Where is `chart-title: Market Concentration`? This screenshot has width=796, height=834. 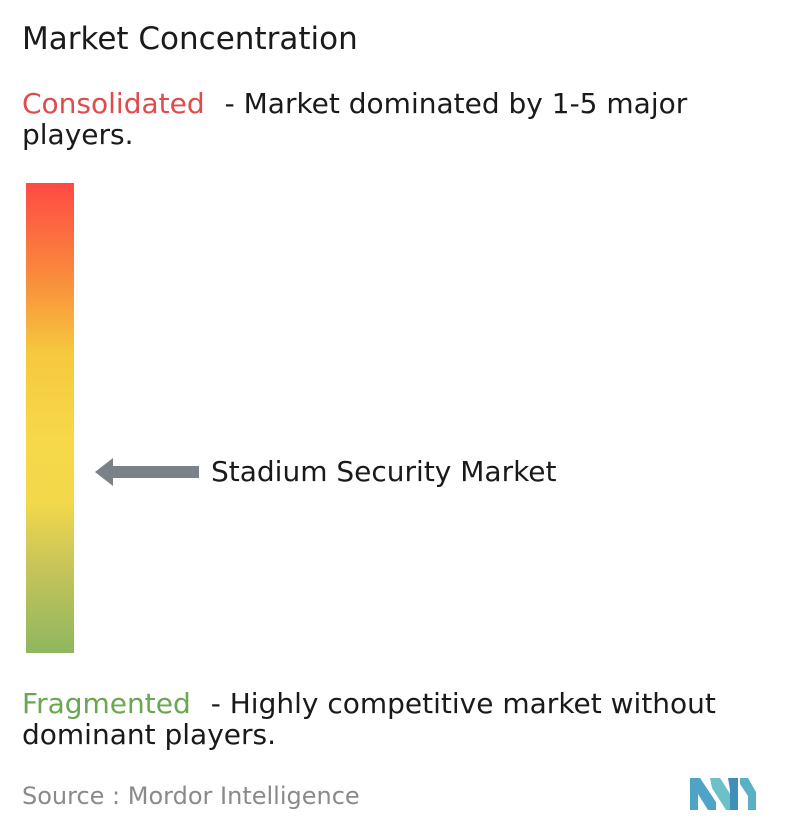
chart-title: Market Concentration is located at coordinates (190, 39).